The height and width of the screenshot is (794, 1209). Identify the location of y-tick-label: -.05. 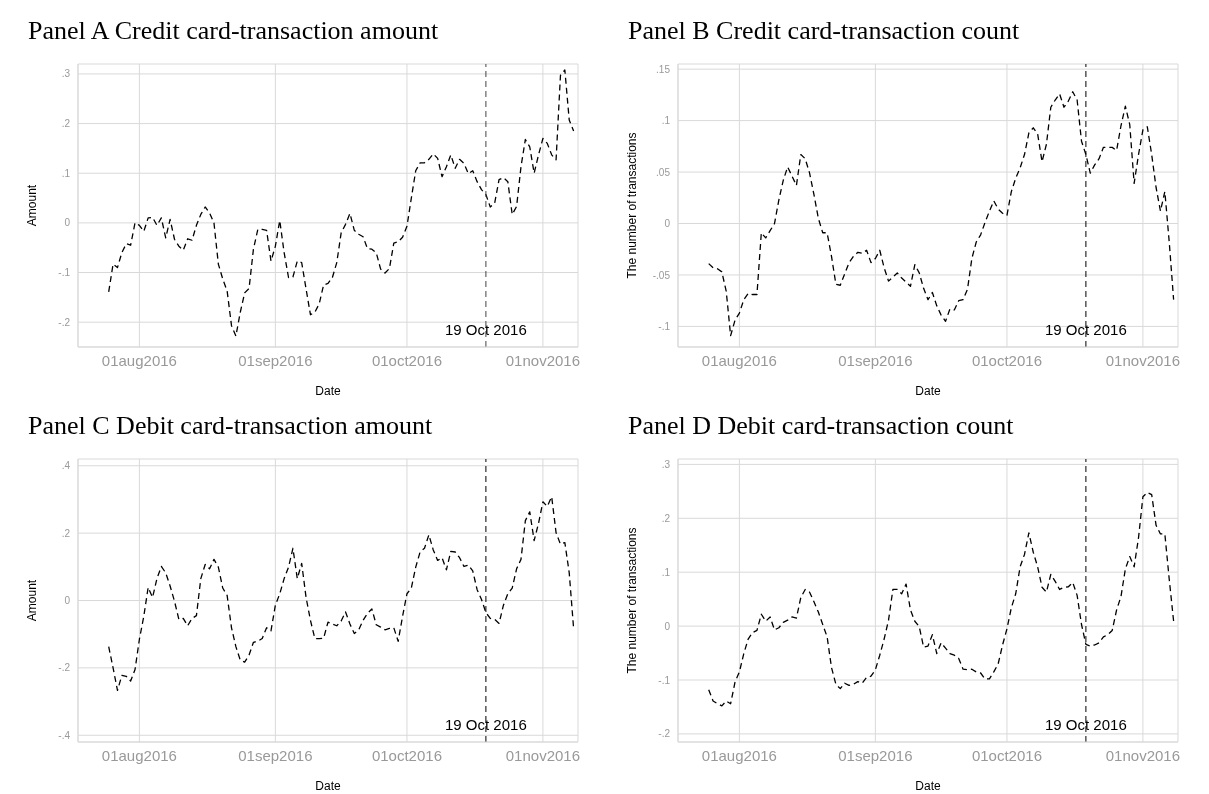
(661, 275).